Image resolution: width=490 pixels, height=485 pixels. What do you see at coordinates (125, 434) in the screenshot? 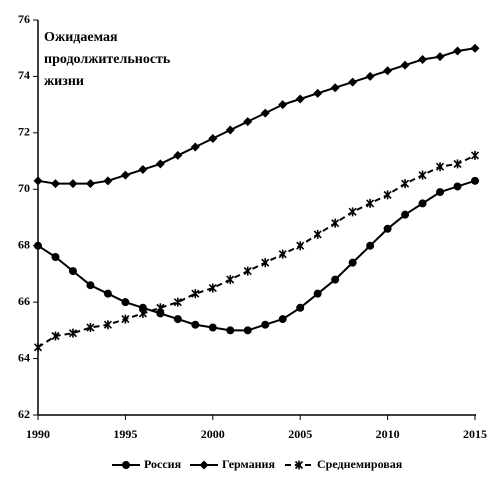
I see `x-tick-label: 1995` at bounding box center [125, 434].